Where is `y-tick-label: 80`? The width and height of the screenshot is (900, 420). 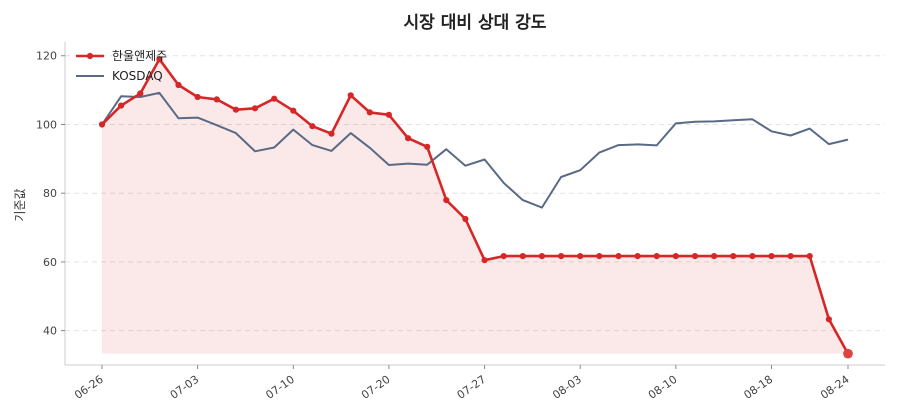
y-tick-label: 80 is located at coordinates (50, 193).